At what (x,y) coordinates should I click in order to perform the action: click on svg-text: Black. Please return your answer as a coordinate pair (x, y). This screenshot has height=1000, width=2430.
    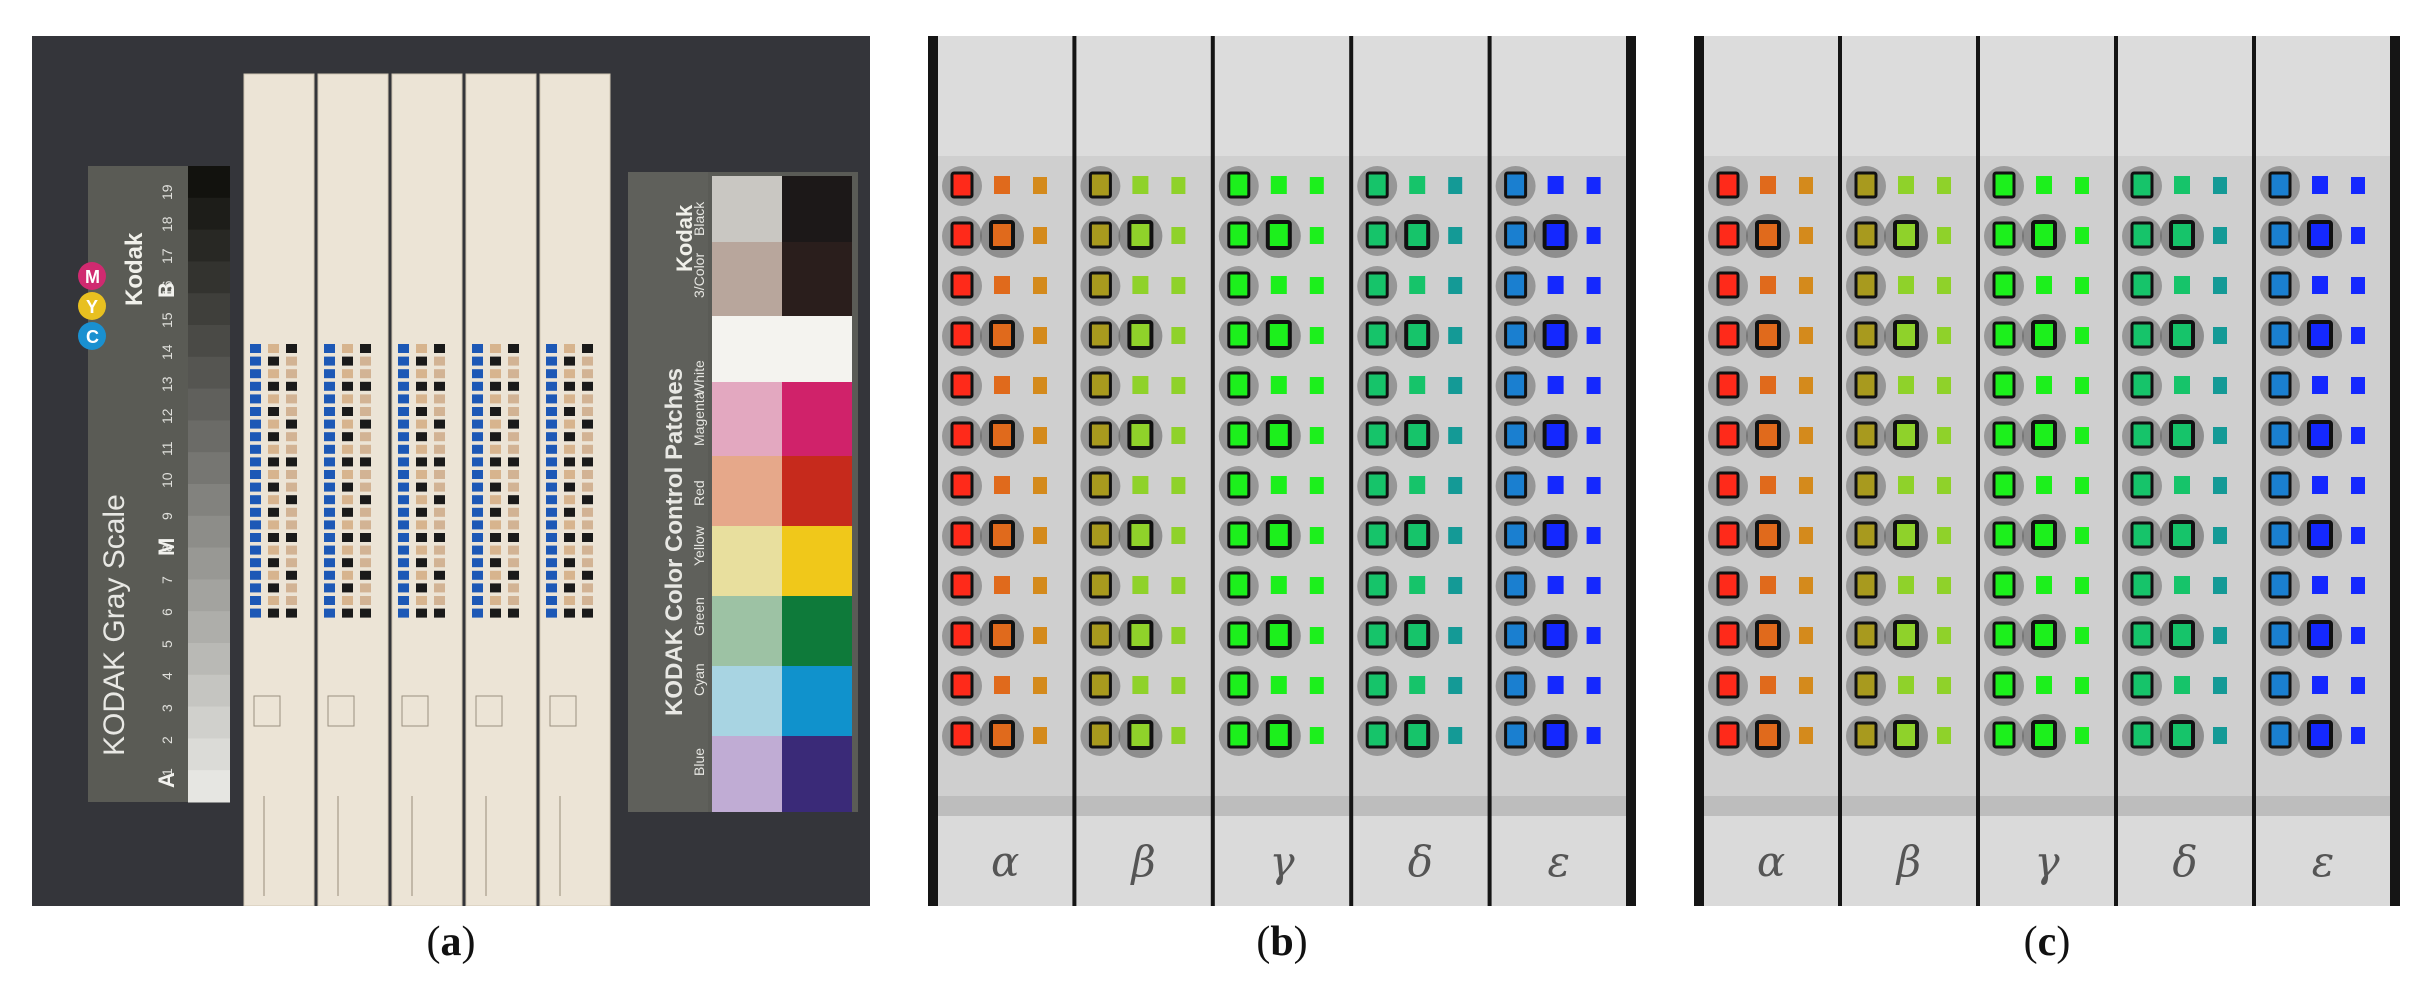
    Looking at the image, I should click on (699, 218).